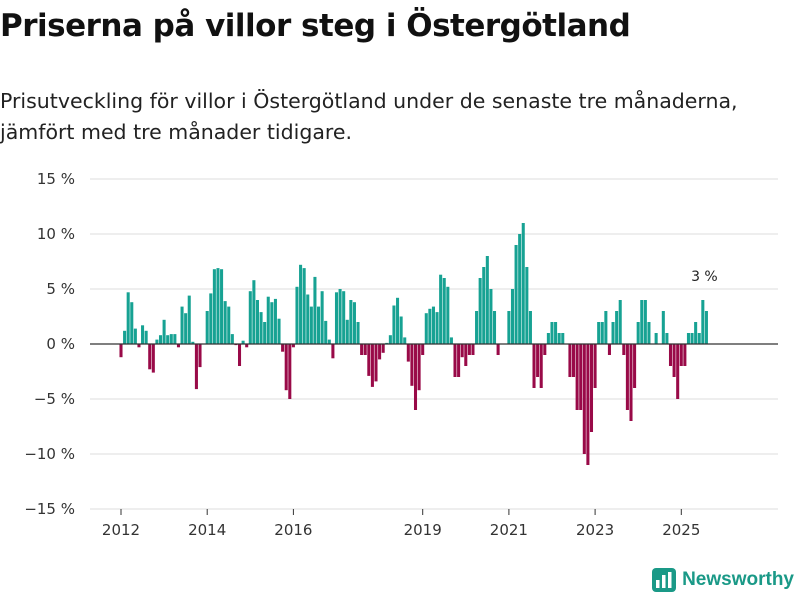 The width and height of the screenshot is (800, 600). Describe the element at coordinates (56, 179) in the screenshot. I see `y-tick-label: 15 %` at that location.